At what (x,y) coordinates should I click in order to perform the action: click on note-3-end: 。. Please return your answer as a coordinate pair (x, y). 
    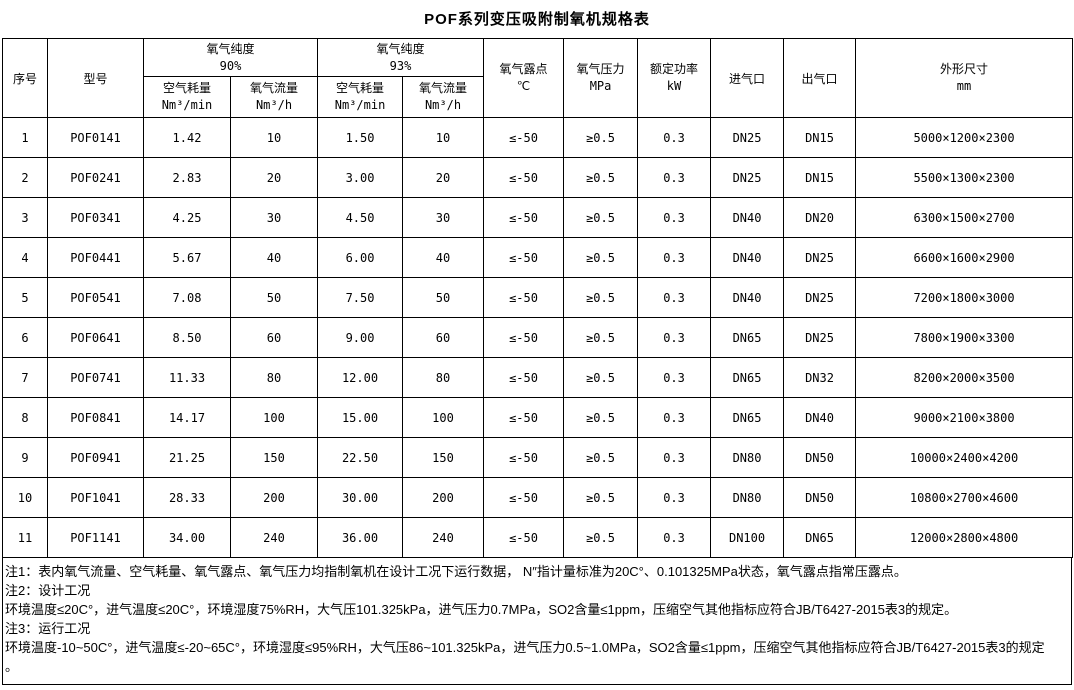
    Looking at the image, I should click on (12, 666).